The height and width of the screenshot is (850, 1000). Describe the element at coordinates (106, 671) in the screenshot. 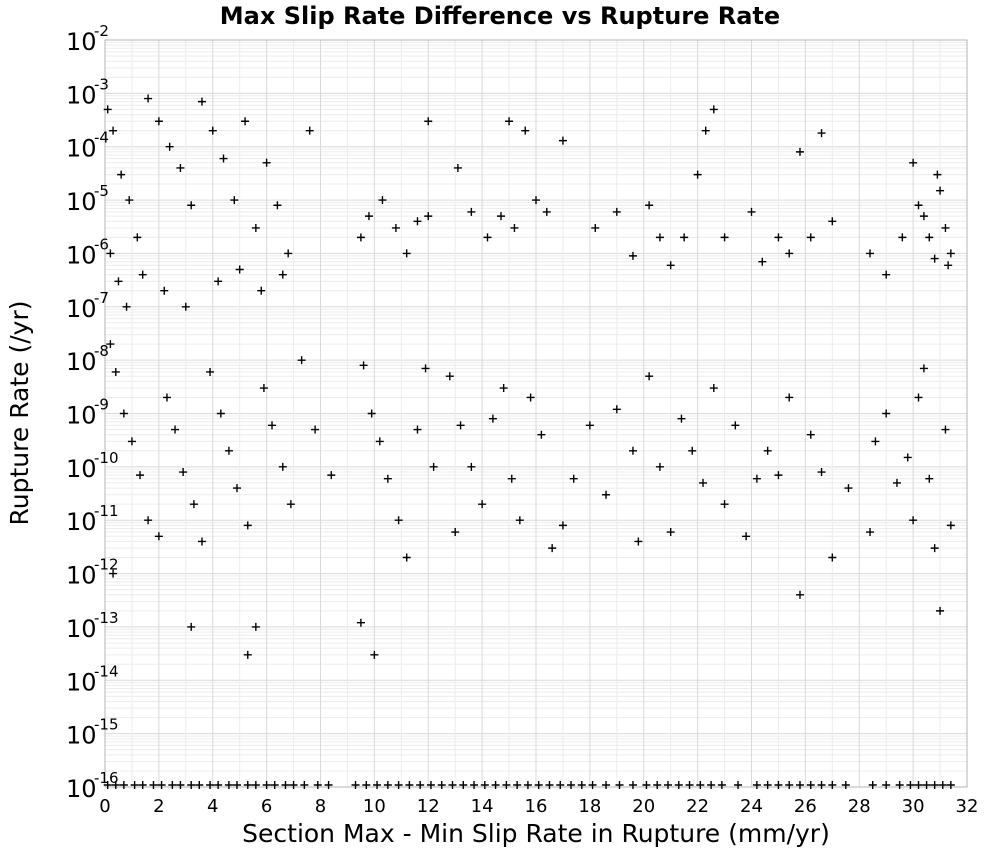

I see `y-tick-exponent: -14` at that location.